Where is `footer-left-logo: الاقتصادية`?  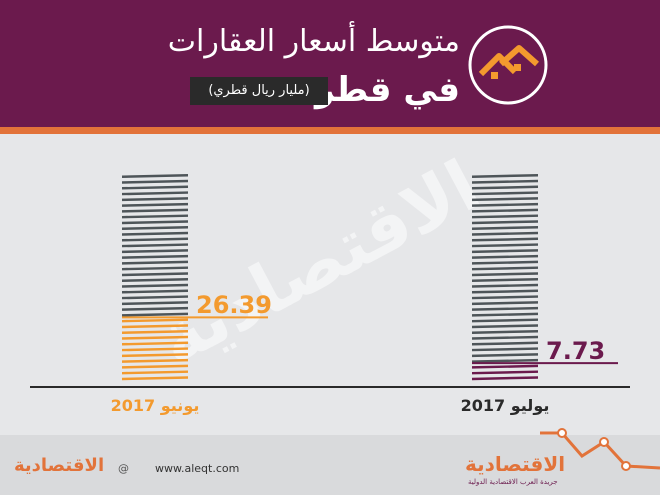 footer-left-logo: الاقتصادية is located at coordinates (59, 465).